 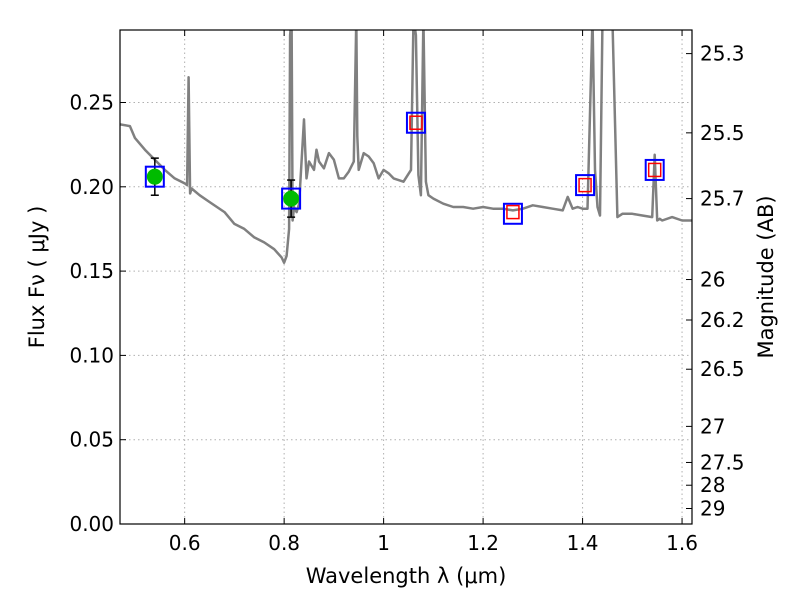 What do you see at coordinates (91, 524) in the screenshot?
I see `y-tick-label: 0.00` at bounding box center [91, 524].